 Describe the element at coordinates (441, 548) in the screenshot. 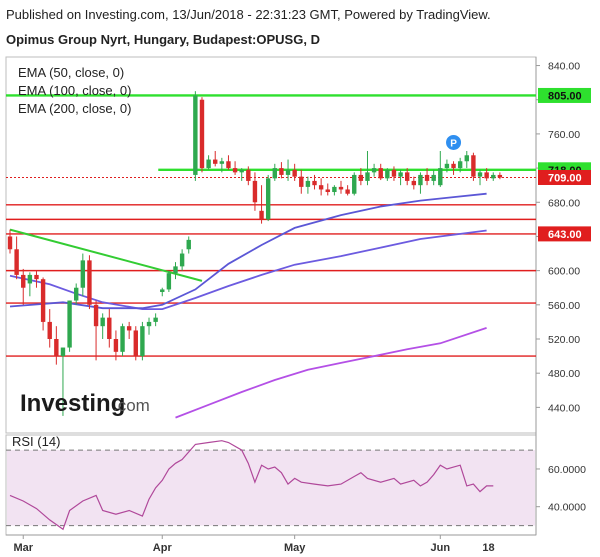

I see `time-tick-label: Jun` at that location.